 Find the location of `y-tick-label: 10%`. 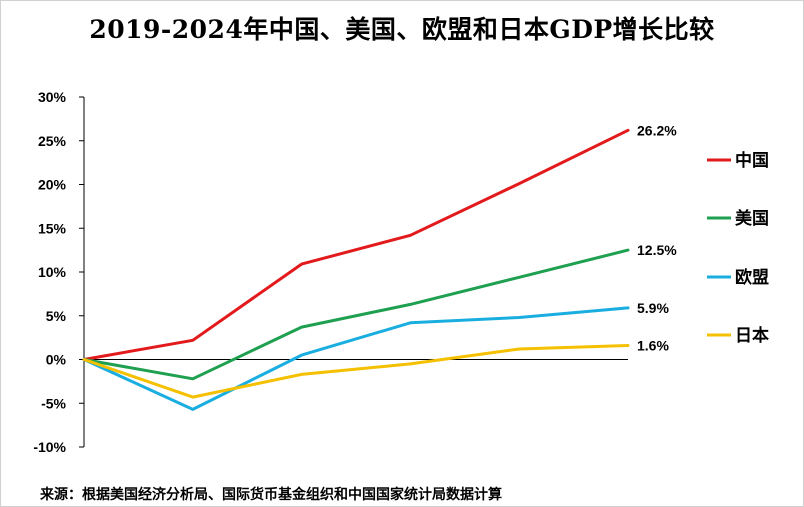

y-tick-label: 10% is located at coordinates (52, 272).